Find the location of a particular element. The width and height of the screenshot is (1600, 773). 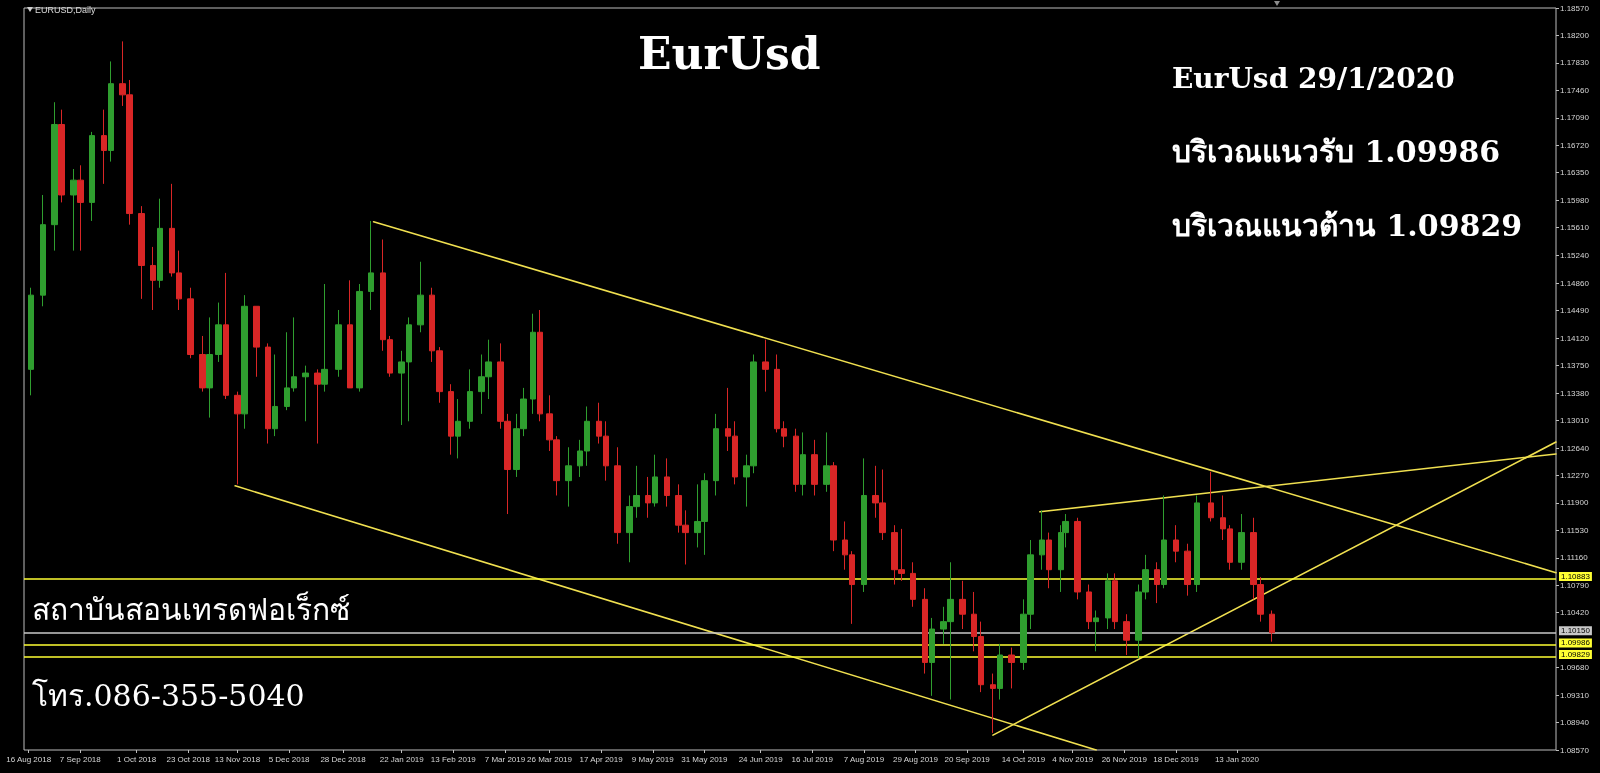

y-tick-label: 1.17460 is located at coordinates (1575, 90).